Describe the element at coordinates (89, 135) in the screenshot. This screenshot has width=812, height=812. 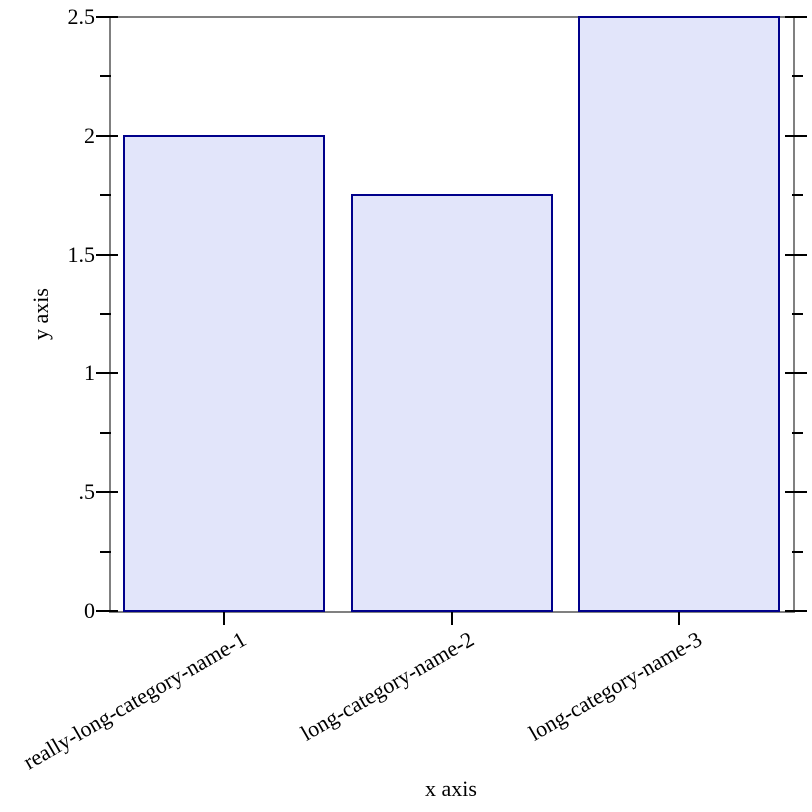
I see `y-tick-label: 2` at that location.